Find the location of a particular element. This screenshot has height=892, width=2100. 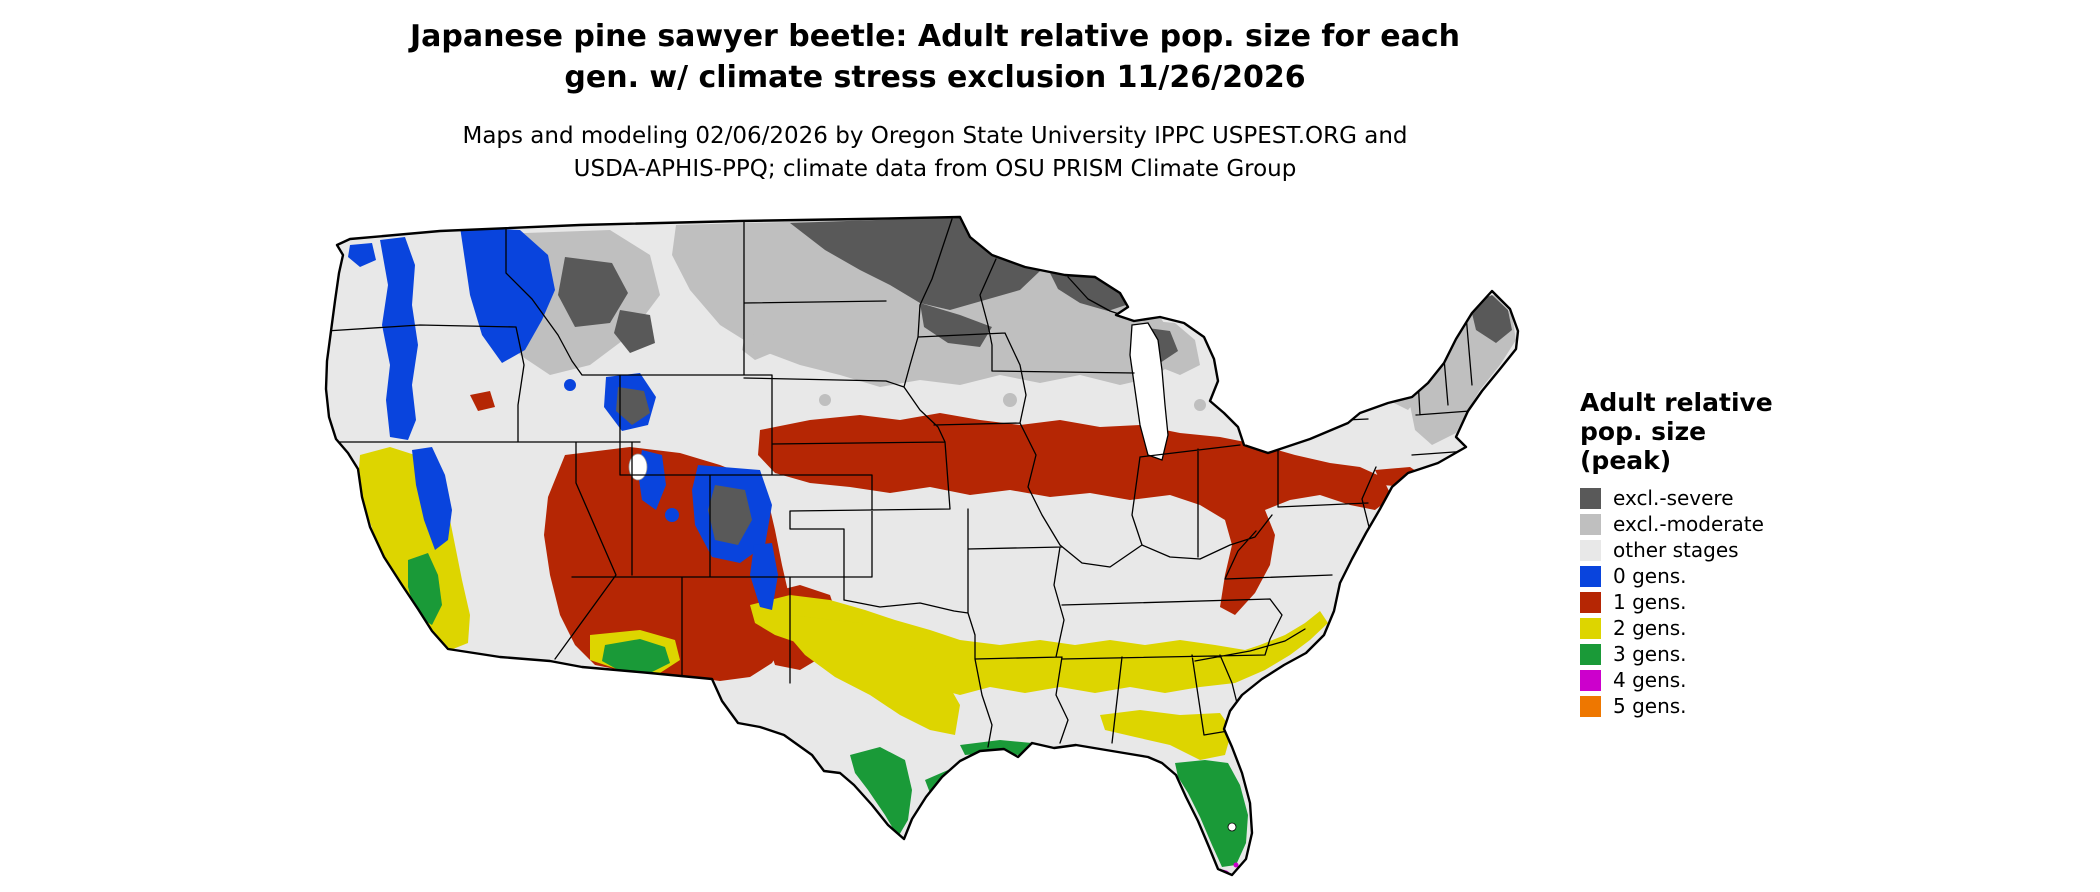

legend-label: 4 gens. is located at coordinates (1650, 679).